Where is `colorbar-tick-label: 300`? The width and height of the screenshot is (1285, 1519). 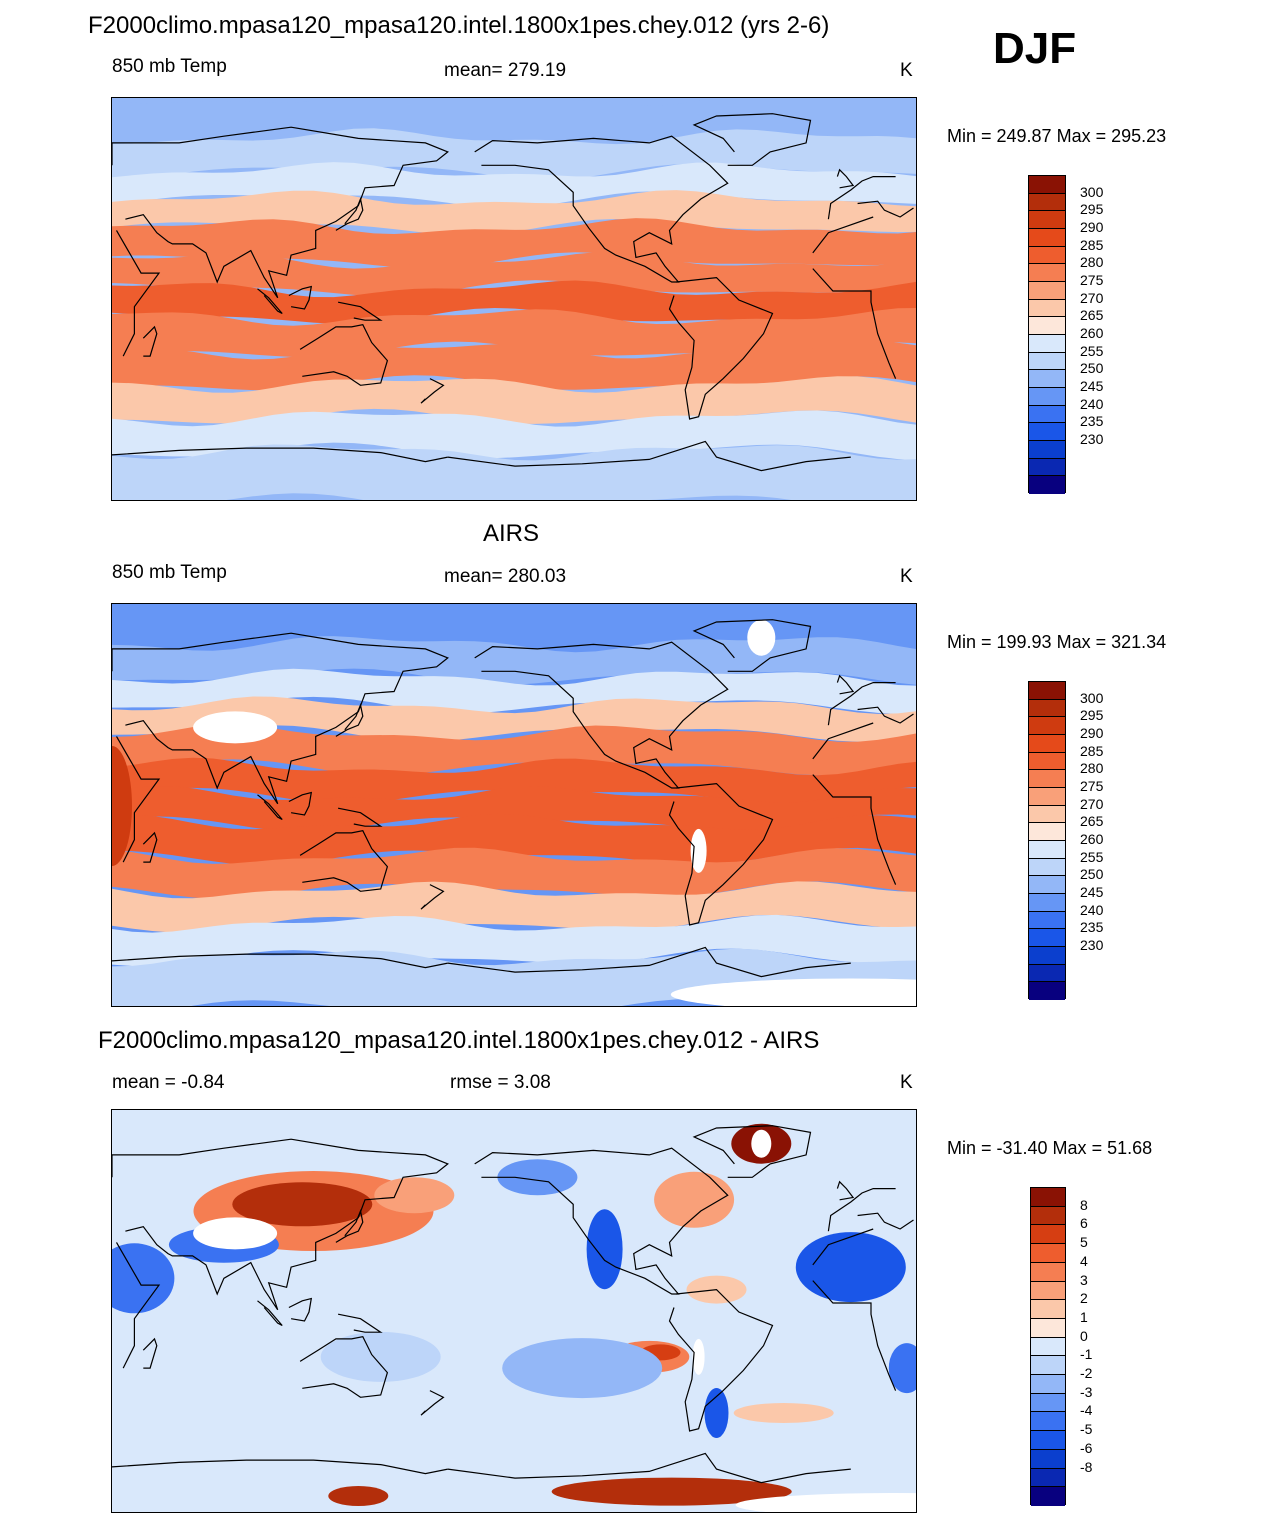
colorbar-tick-label: 300 is located at coordinates (1092, 191).